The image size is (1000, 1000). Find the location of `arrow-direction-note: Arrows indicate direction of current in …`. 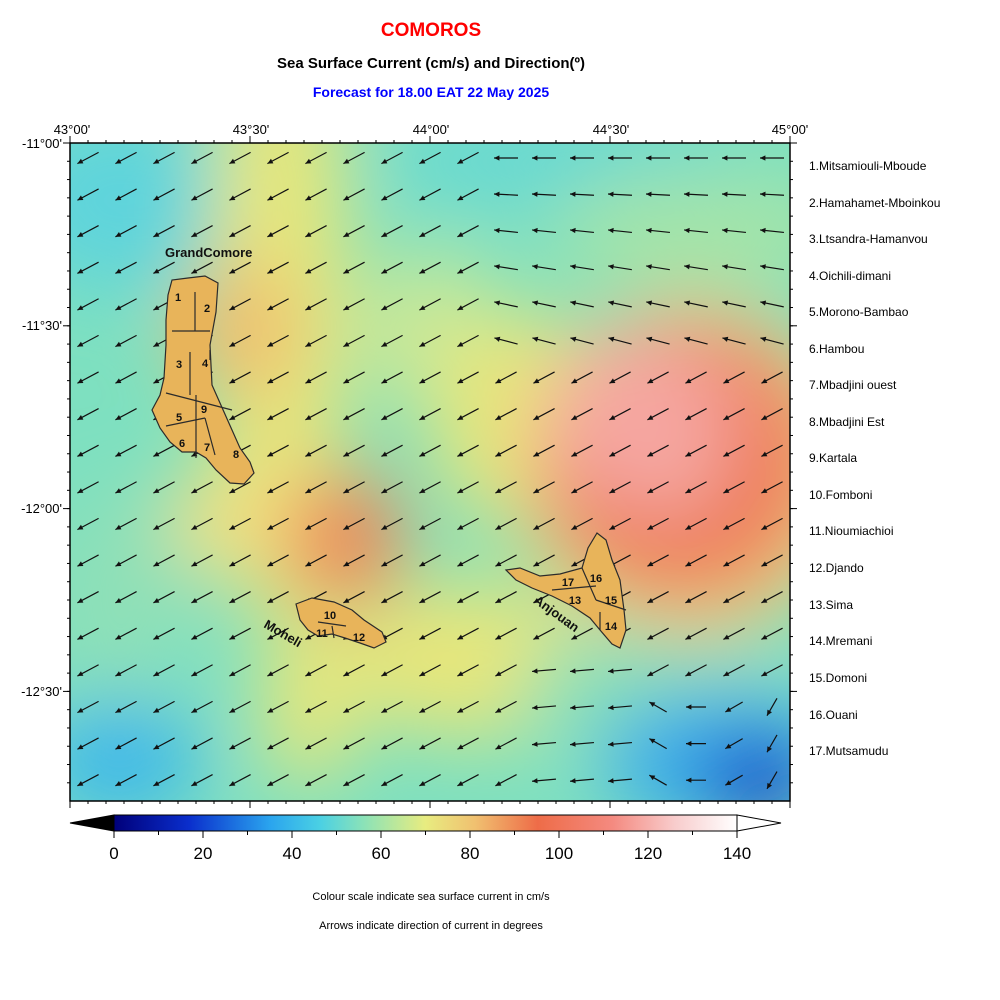

arrow-direction-note: Arrows indicate direction of current in … is located at coordinates (431, 926).